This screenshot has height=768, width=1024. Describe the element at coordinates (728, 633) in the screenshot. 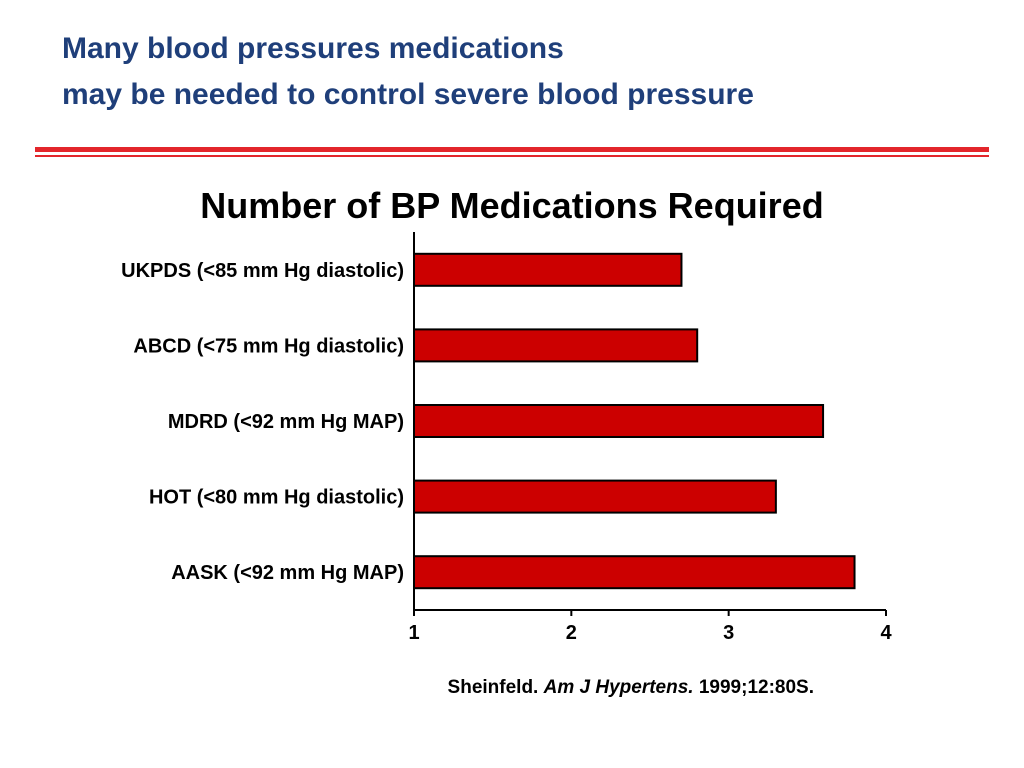

I see `x-tick-label-3: 3` at that location.